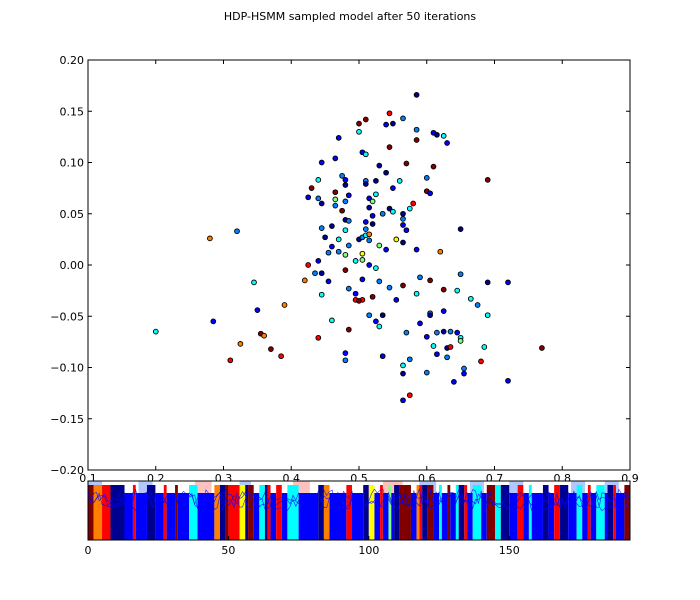 This screenshot has width=700, height=600. What do you see at coordinates (88, 550) in the screenshot?
I see `x-tick-label: 0` at bounding box center [88, 550].